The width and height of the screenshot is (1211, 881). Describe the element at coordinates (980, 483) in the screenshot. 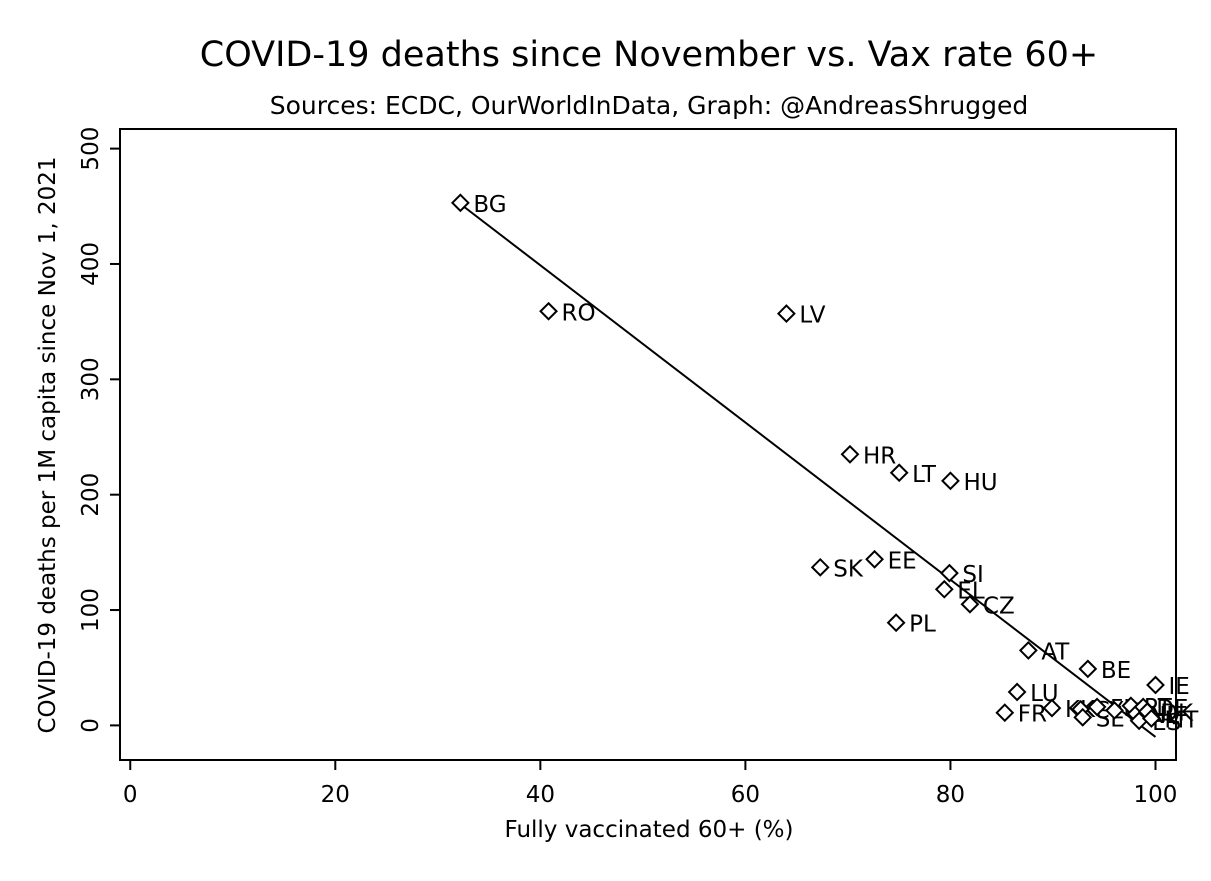

I see `point-label: HU` at that location.